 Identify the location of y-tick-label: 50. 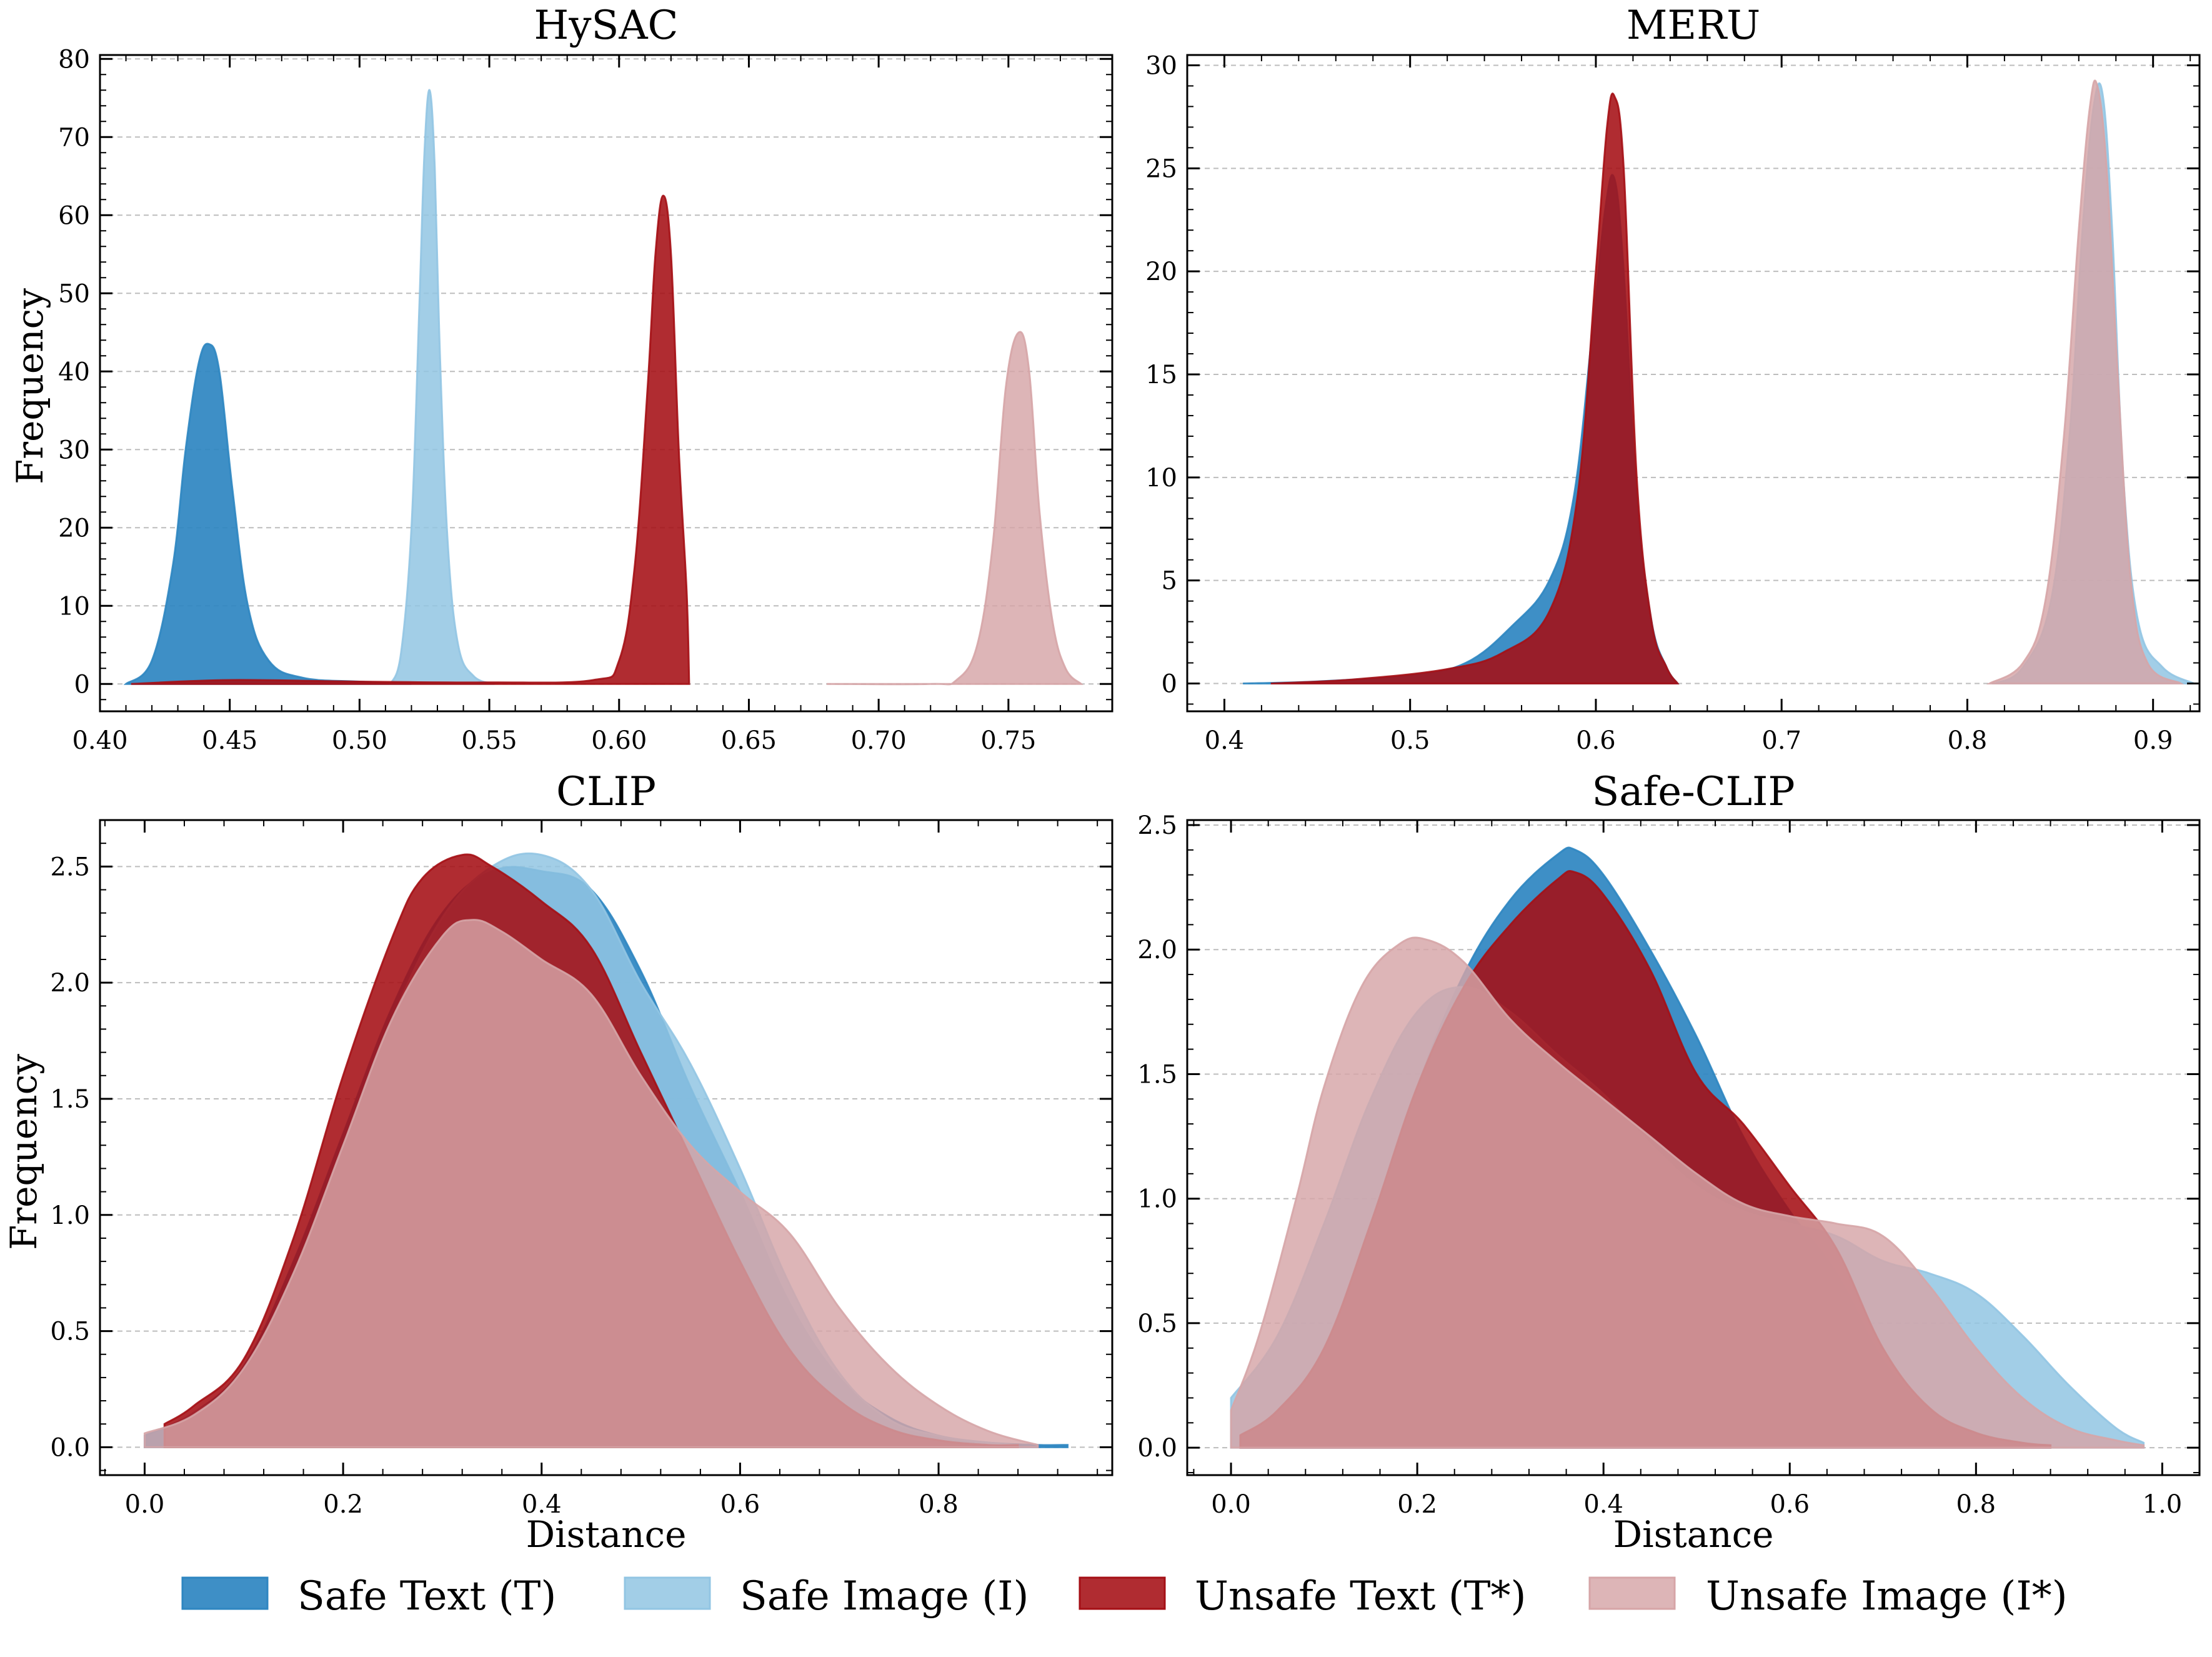
(74, 293).